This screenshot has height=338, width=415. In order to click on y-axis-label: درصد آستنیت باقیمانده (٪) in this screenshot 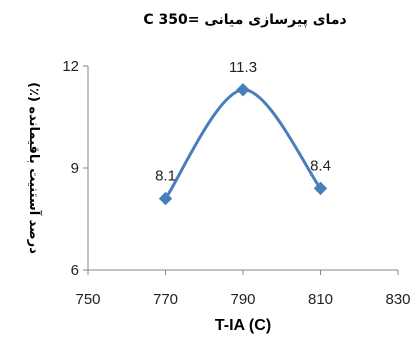, I will do `click(34, 168)`.